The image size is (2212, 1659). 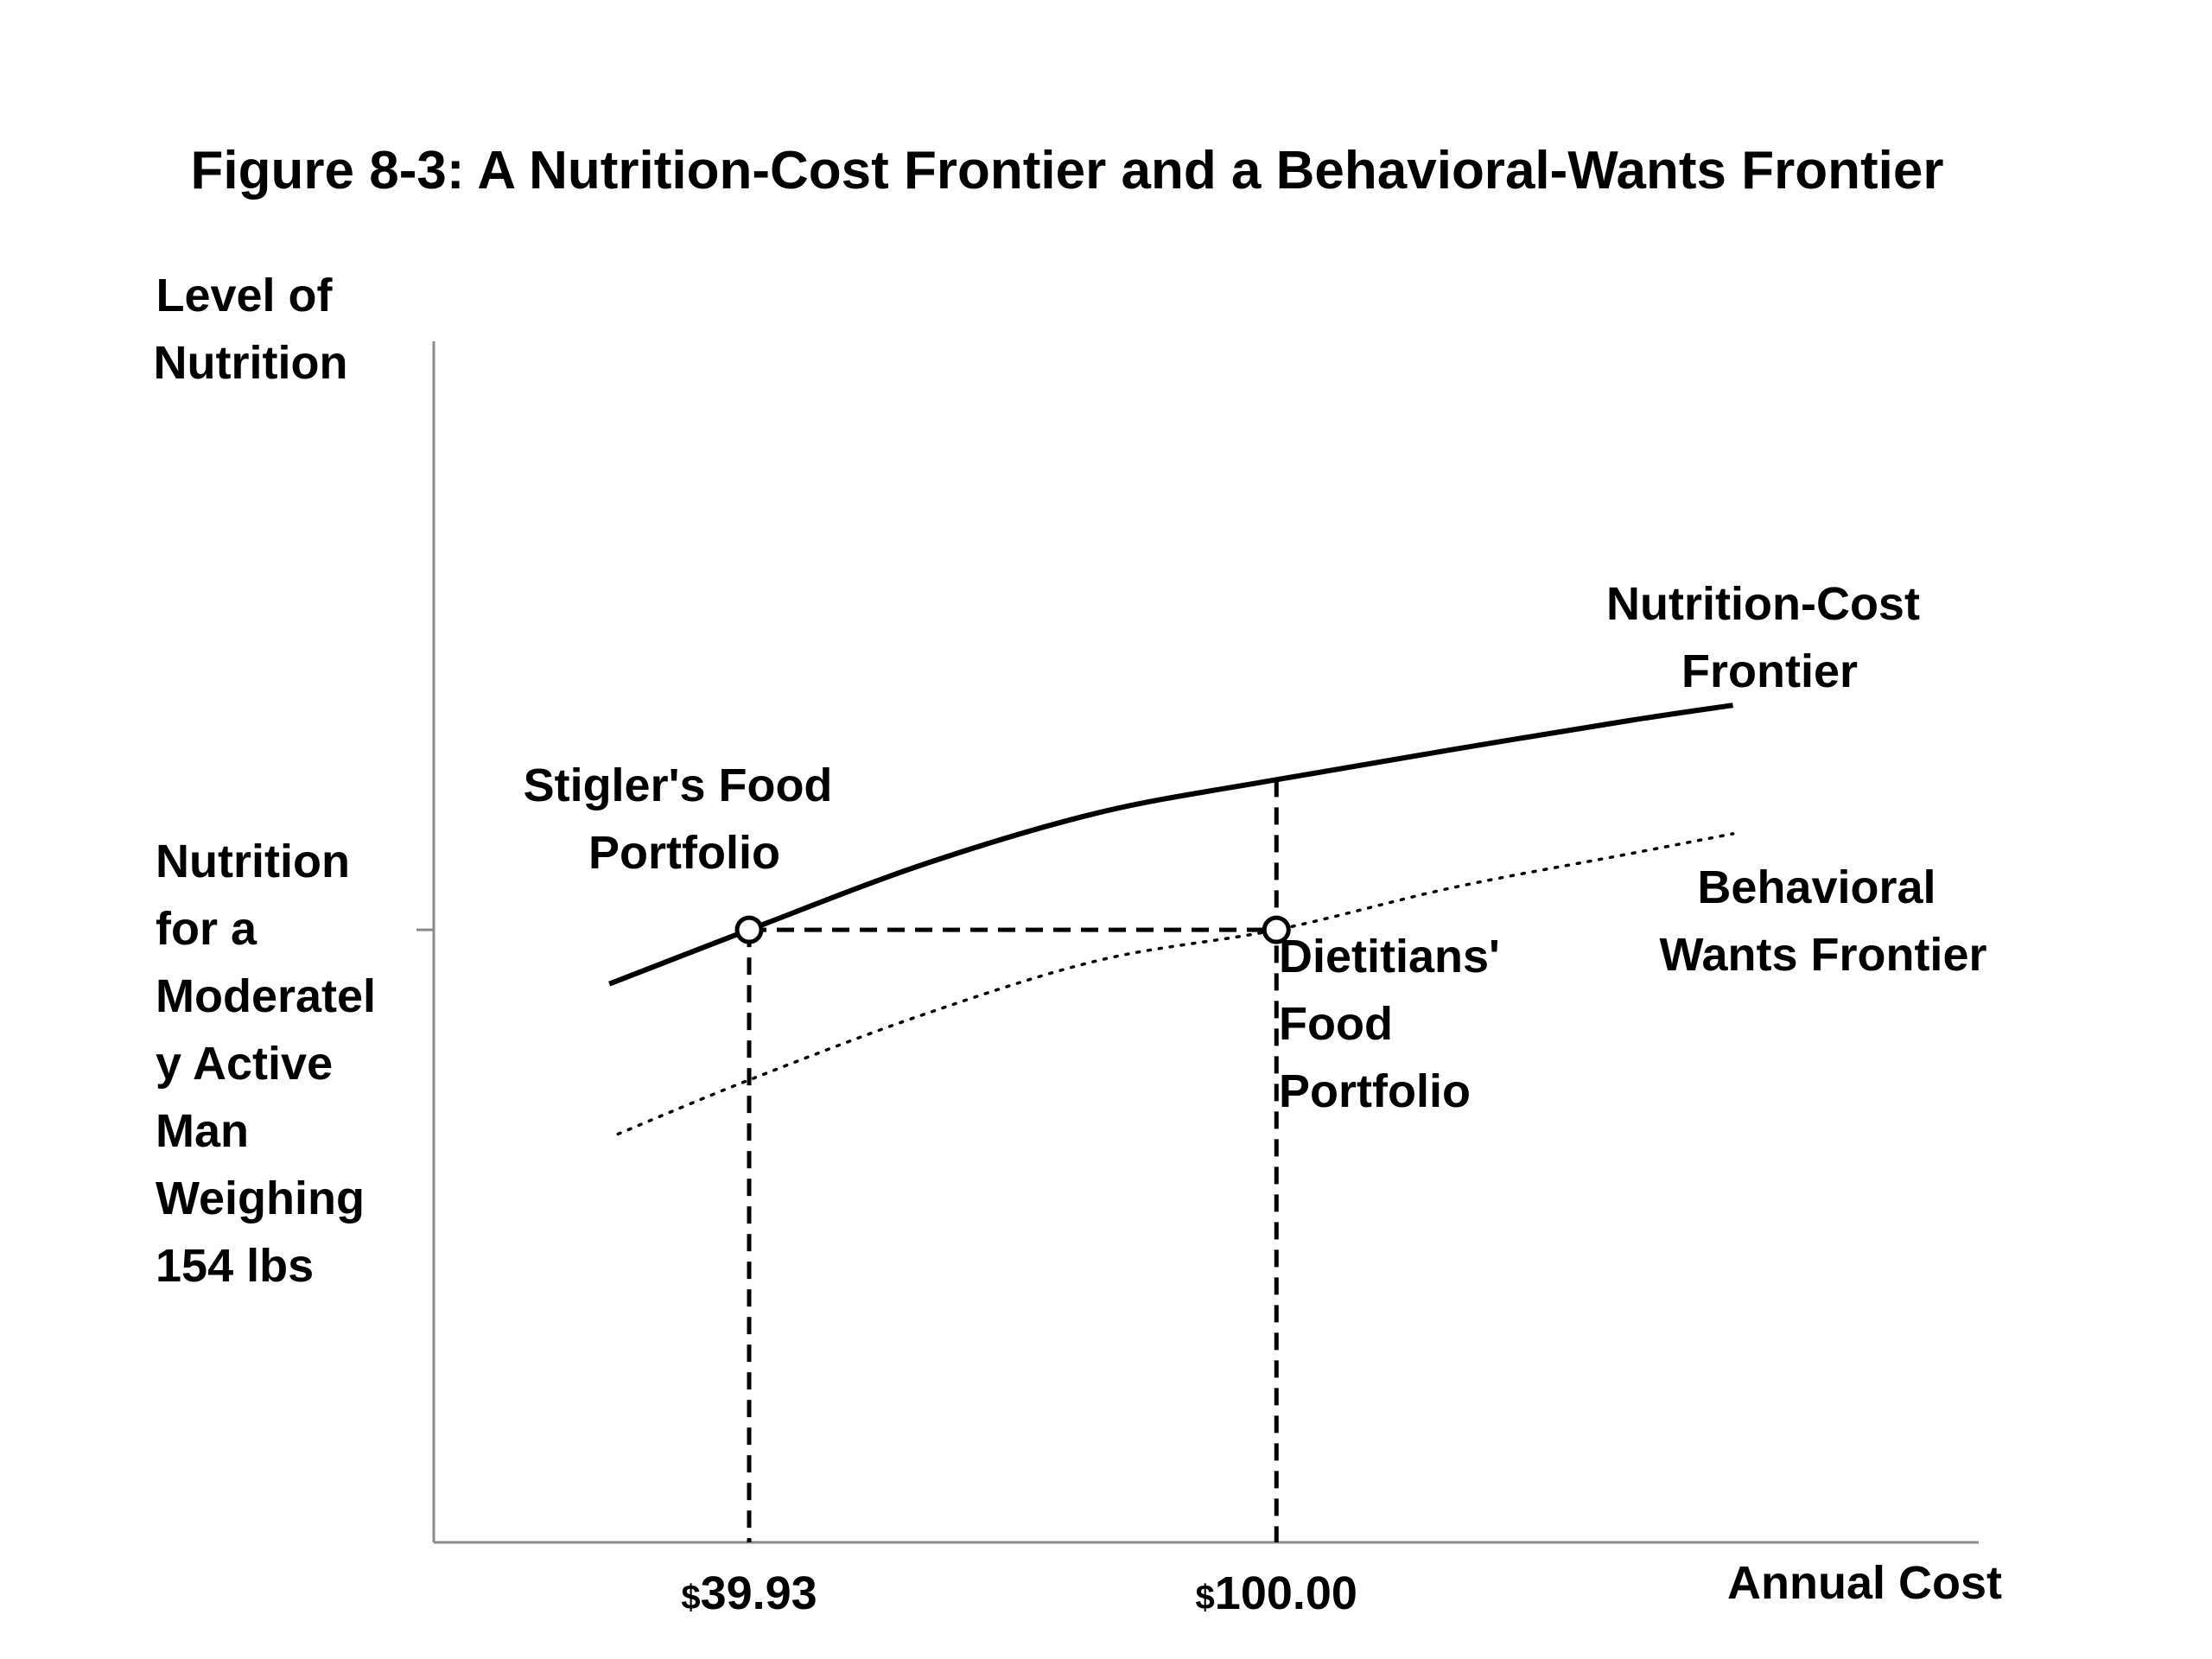 I want to click on y-tick-label-line-6: Weighing, so click(x=260, y=1198).